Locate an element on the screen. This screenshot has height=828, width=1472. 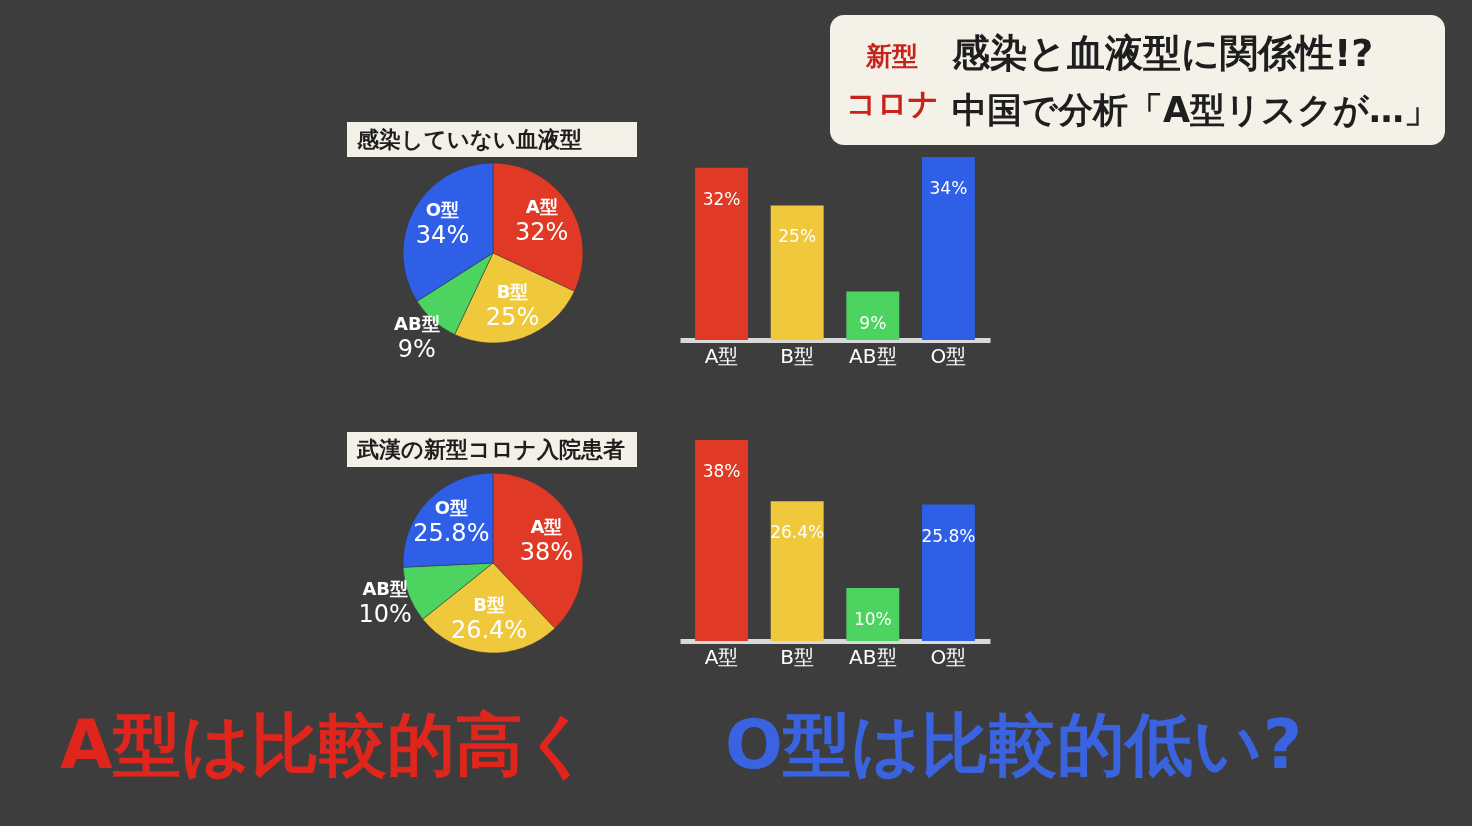
text: O型は比較的低い? is located at coordinates (1014, 744).